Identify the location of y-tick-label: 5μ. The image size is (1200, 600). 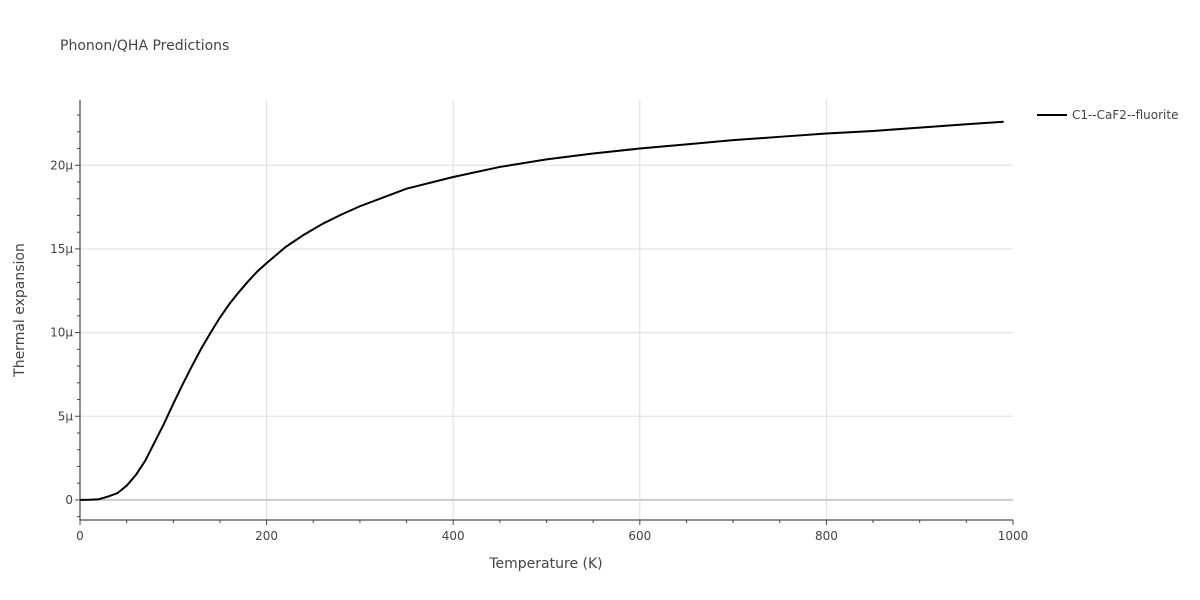
(66, 416).